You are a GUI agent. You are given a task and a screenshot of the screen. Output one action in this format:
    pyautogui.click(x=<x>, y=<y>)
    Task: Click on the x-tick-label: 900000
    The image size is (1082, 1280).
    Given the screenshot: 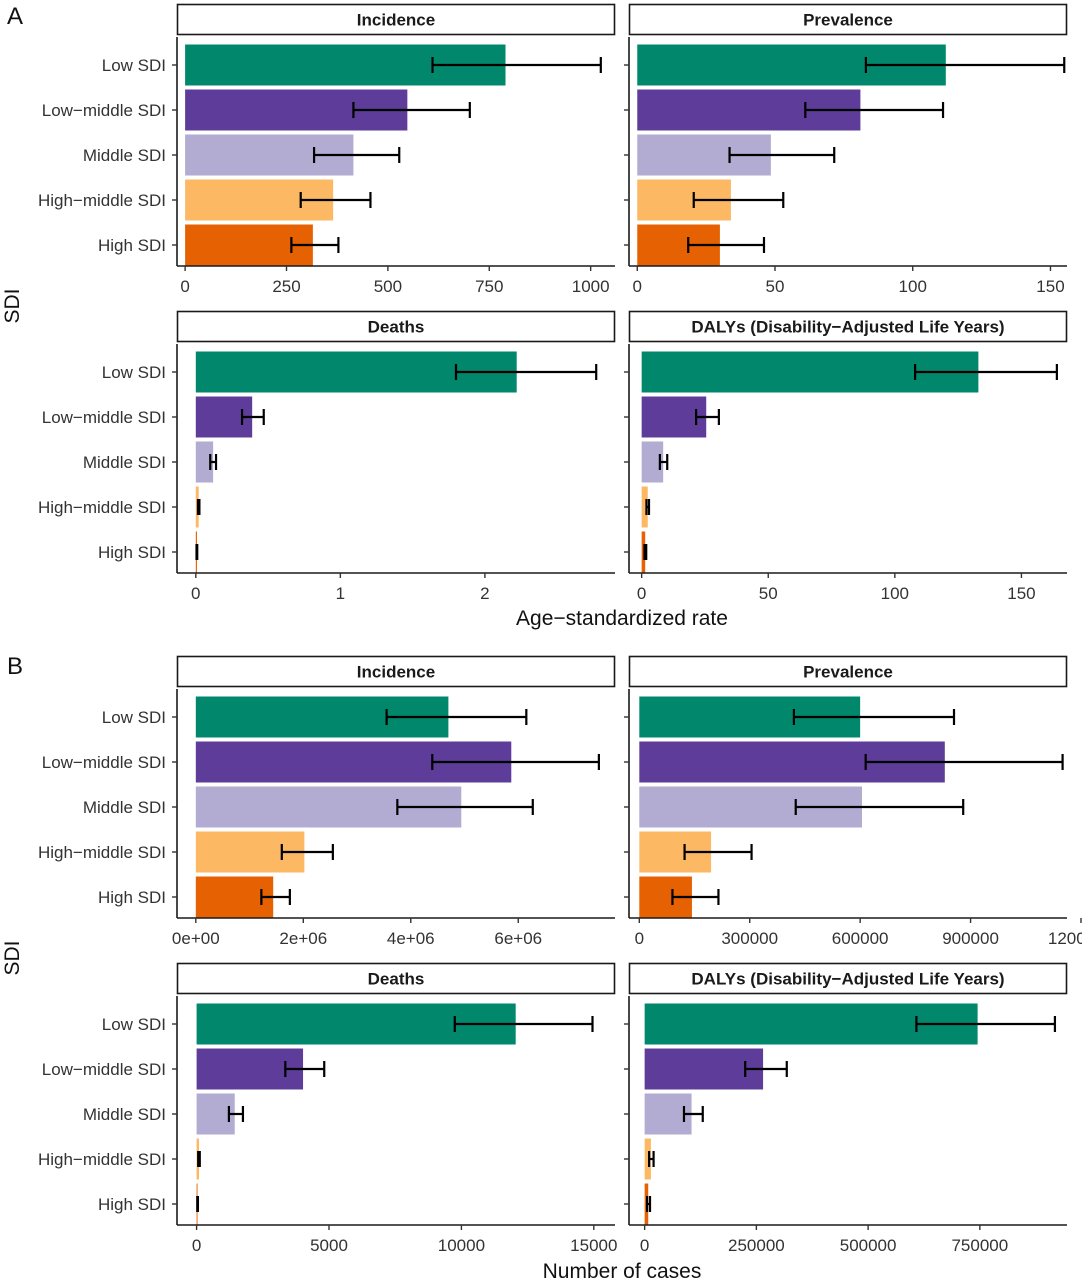 What is the action you would take?
    pyautogui.click(x=970, y=938)
    